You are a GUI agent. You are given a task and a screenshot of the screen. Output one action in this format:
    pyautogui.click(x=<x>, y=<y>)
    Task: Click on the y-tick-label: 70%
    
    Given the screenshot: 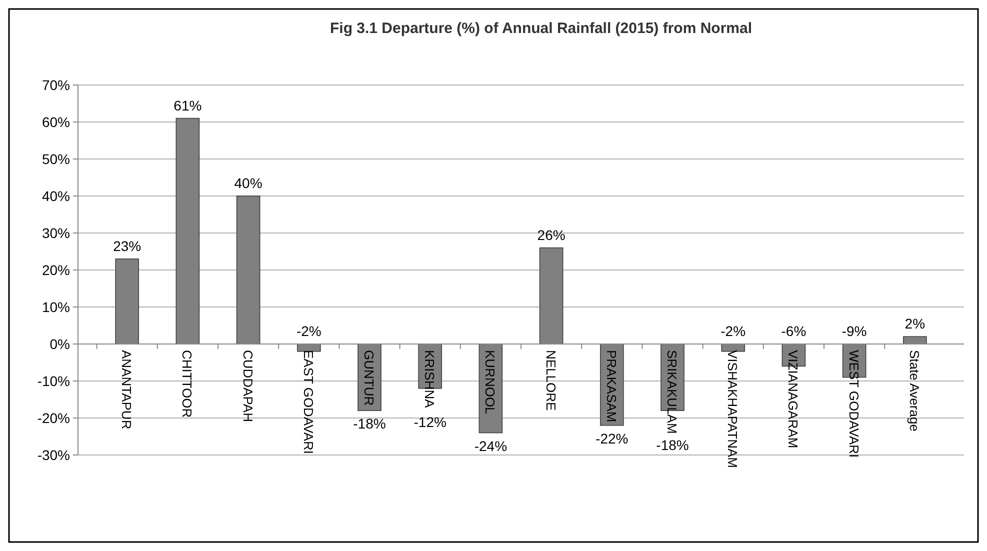 What is the action you would take?
    pyautogui.click(x=56, y=84)
    